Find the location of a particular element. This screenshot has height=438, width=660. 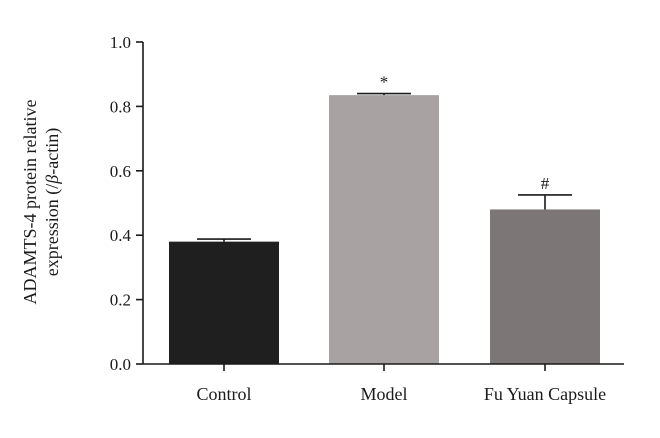

y-axis-label-line2: expression (/β-actin) is located at coordinates (52, 202).